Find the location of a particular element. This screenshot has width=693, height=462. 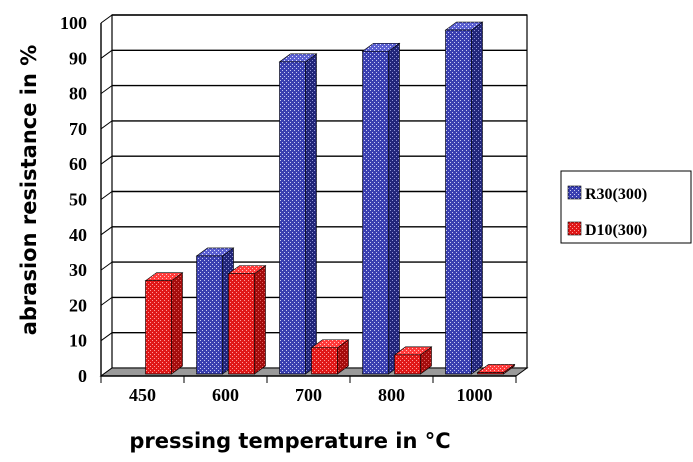

x-tick-label: 800 is located at coordinates (391, 395).